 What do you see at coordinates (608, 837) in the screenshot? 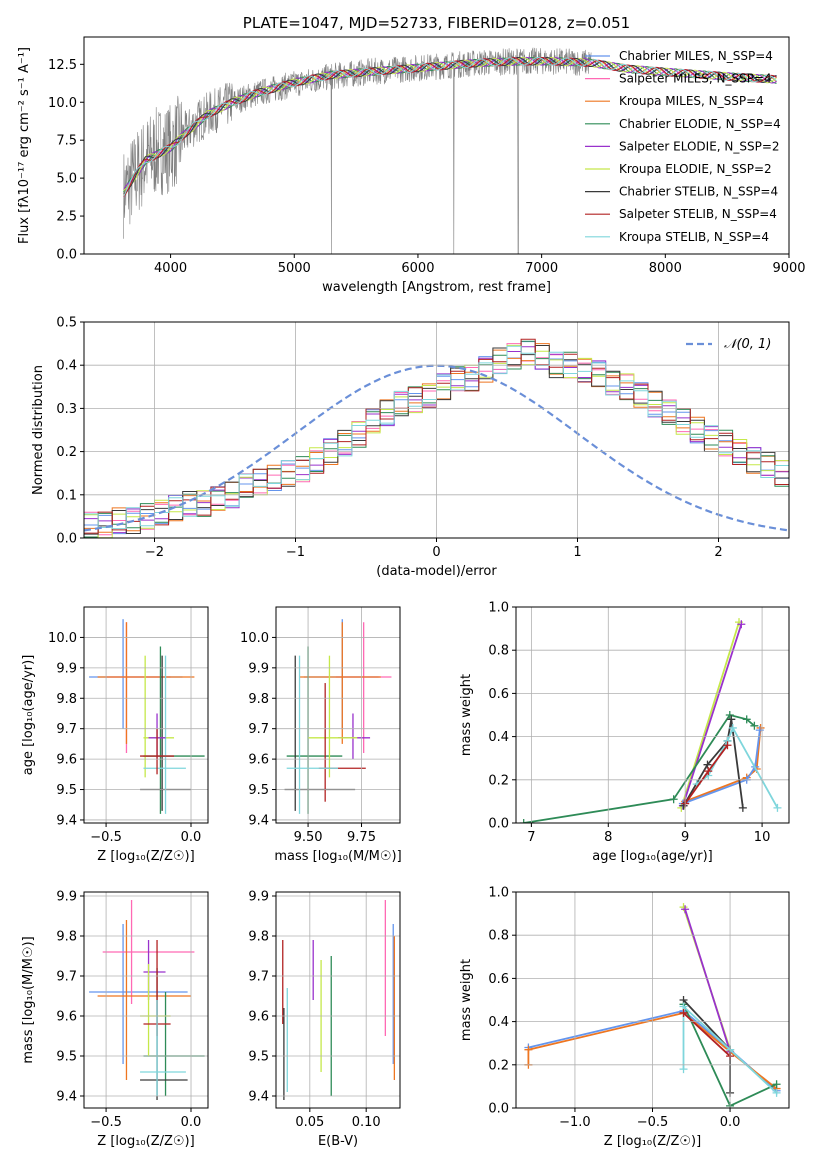
I see `x-tick-label: 8` at bounding box center [608, 837].